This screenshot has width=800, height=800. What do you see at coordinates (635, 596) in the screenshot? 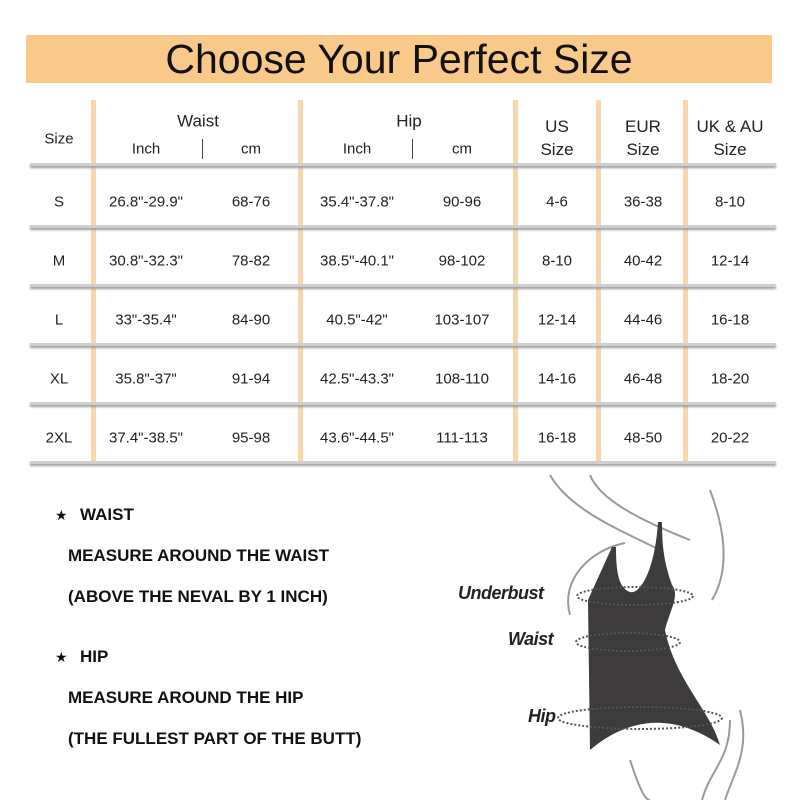
I see `underbust-measure-line` at bounding box center [635, 596].